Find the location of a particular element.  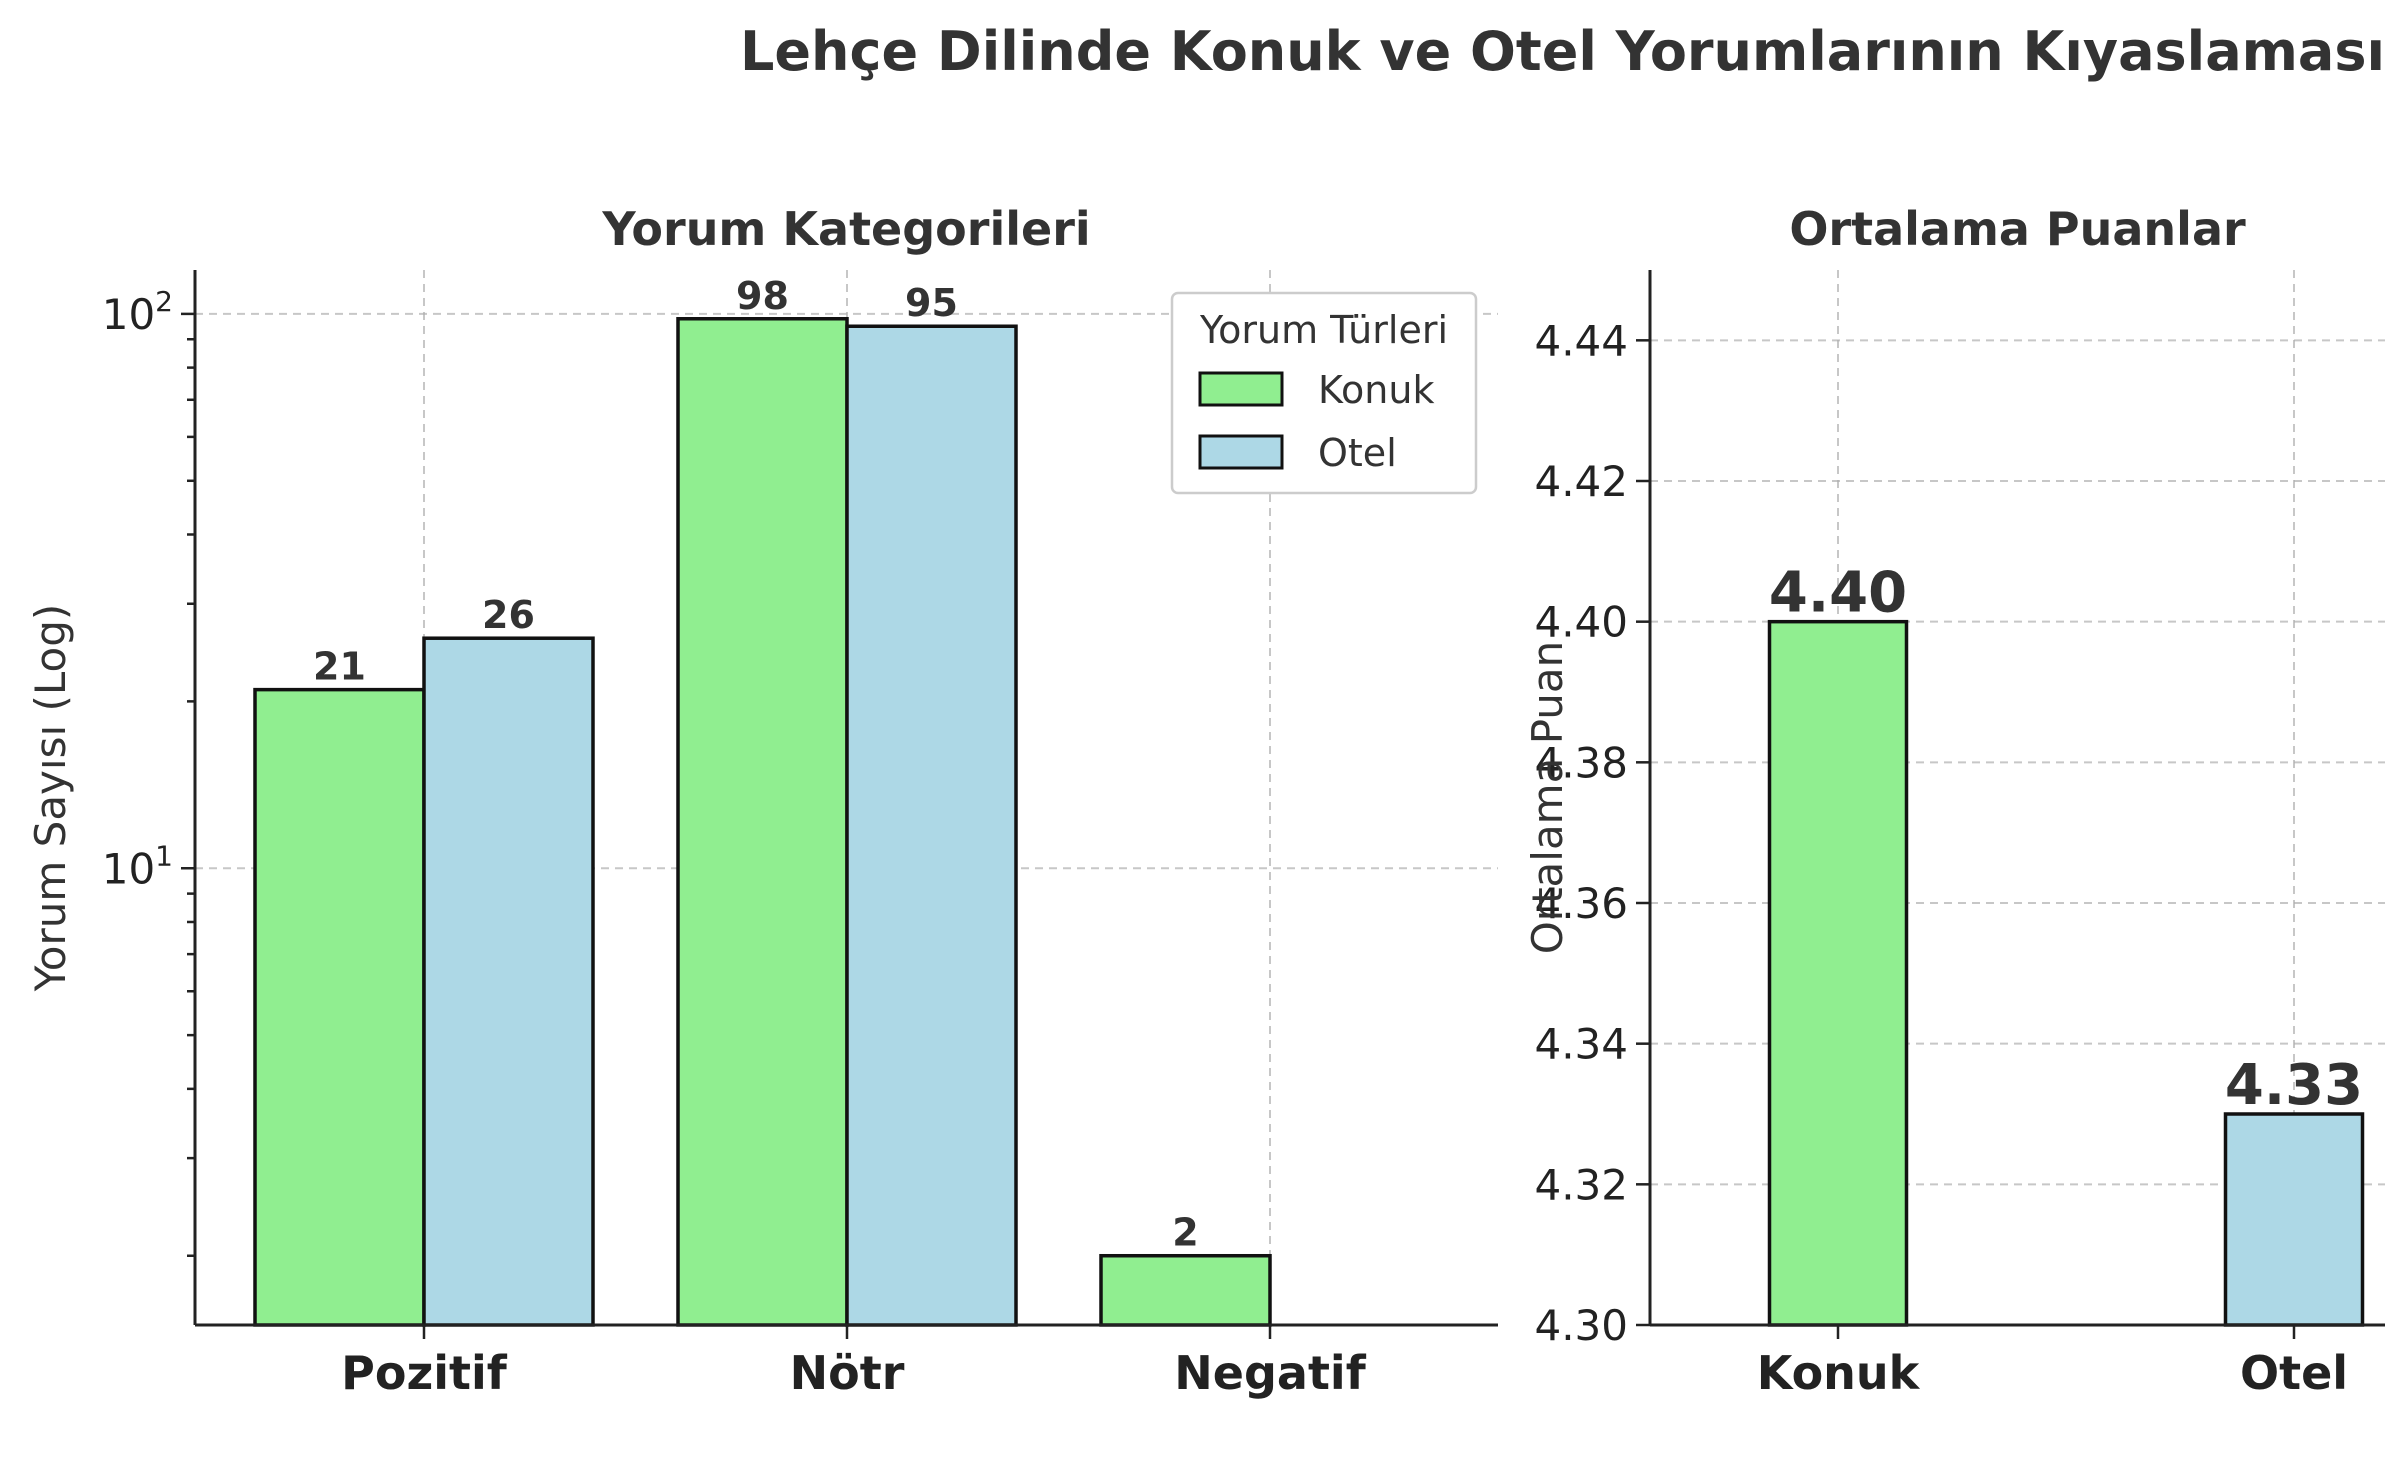

data-label: 98 is located at coordinates (762, 296).